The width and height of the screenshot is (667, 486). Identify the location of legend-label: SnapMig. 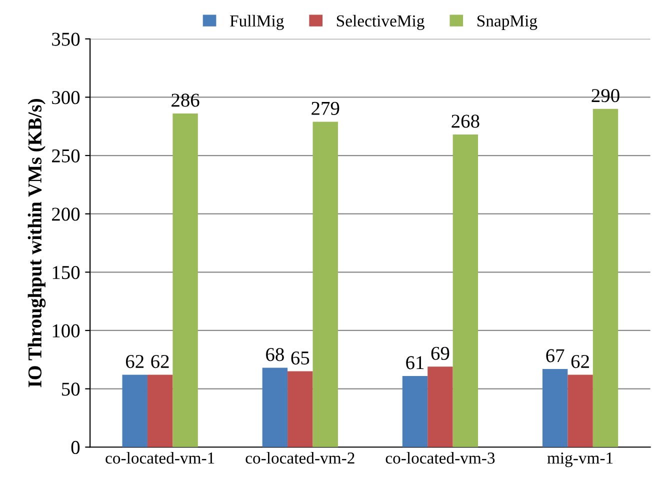
(508, 22).